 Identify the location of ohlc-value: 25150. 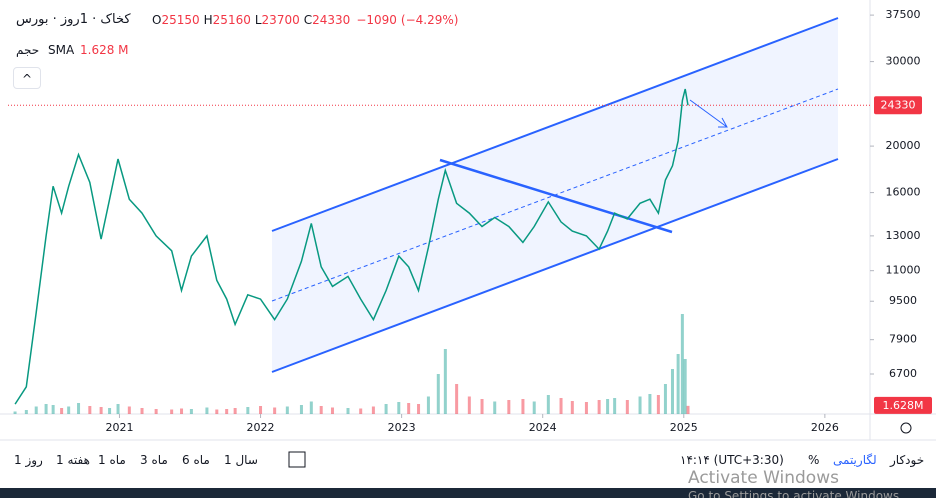
(180, 20).